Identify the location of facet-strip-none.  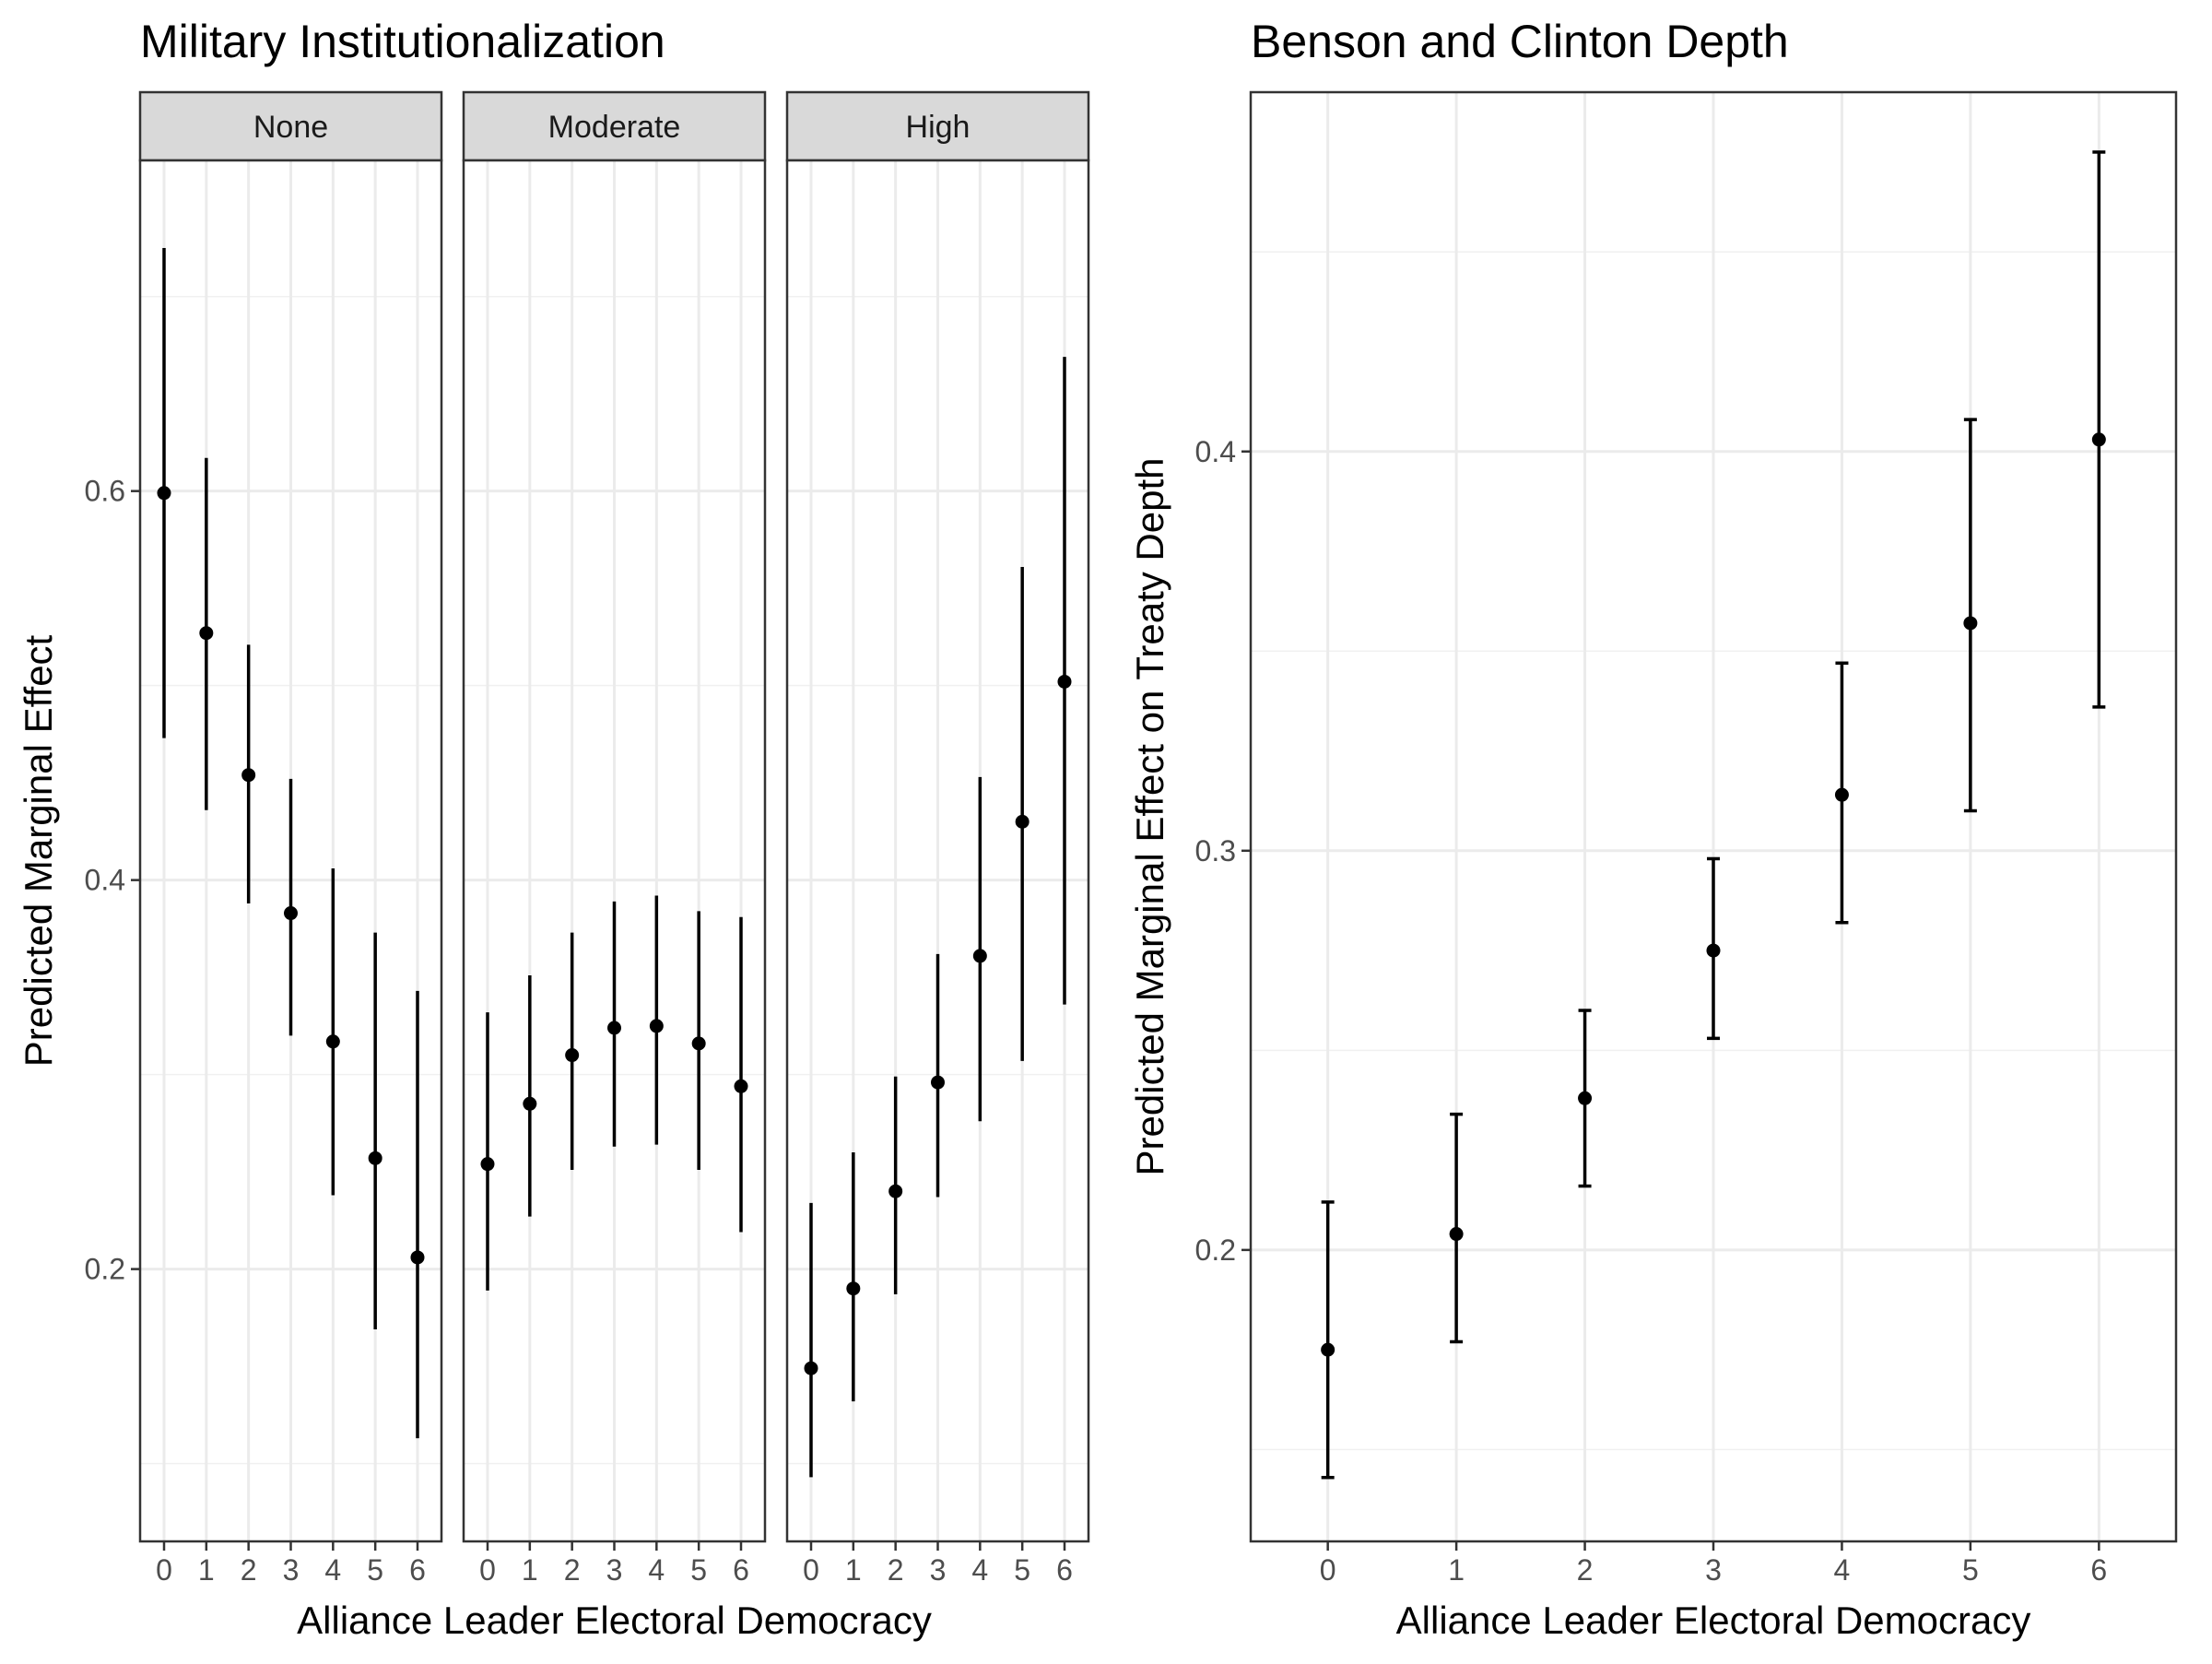
(290, 126).